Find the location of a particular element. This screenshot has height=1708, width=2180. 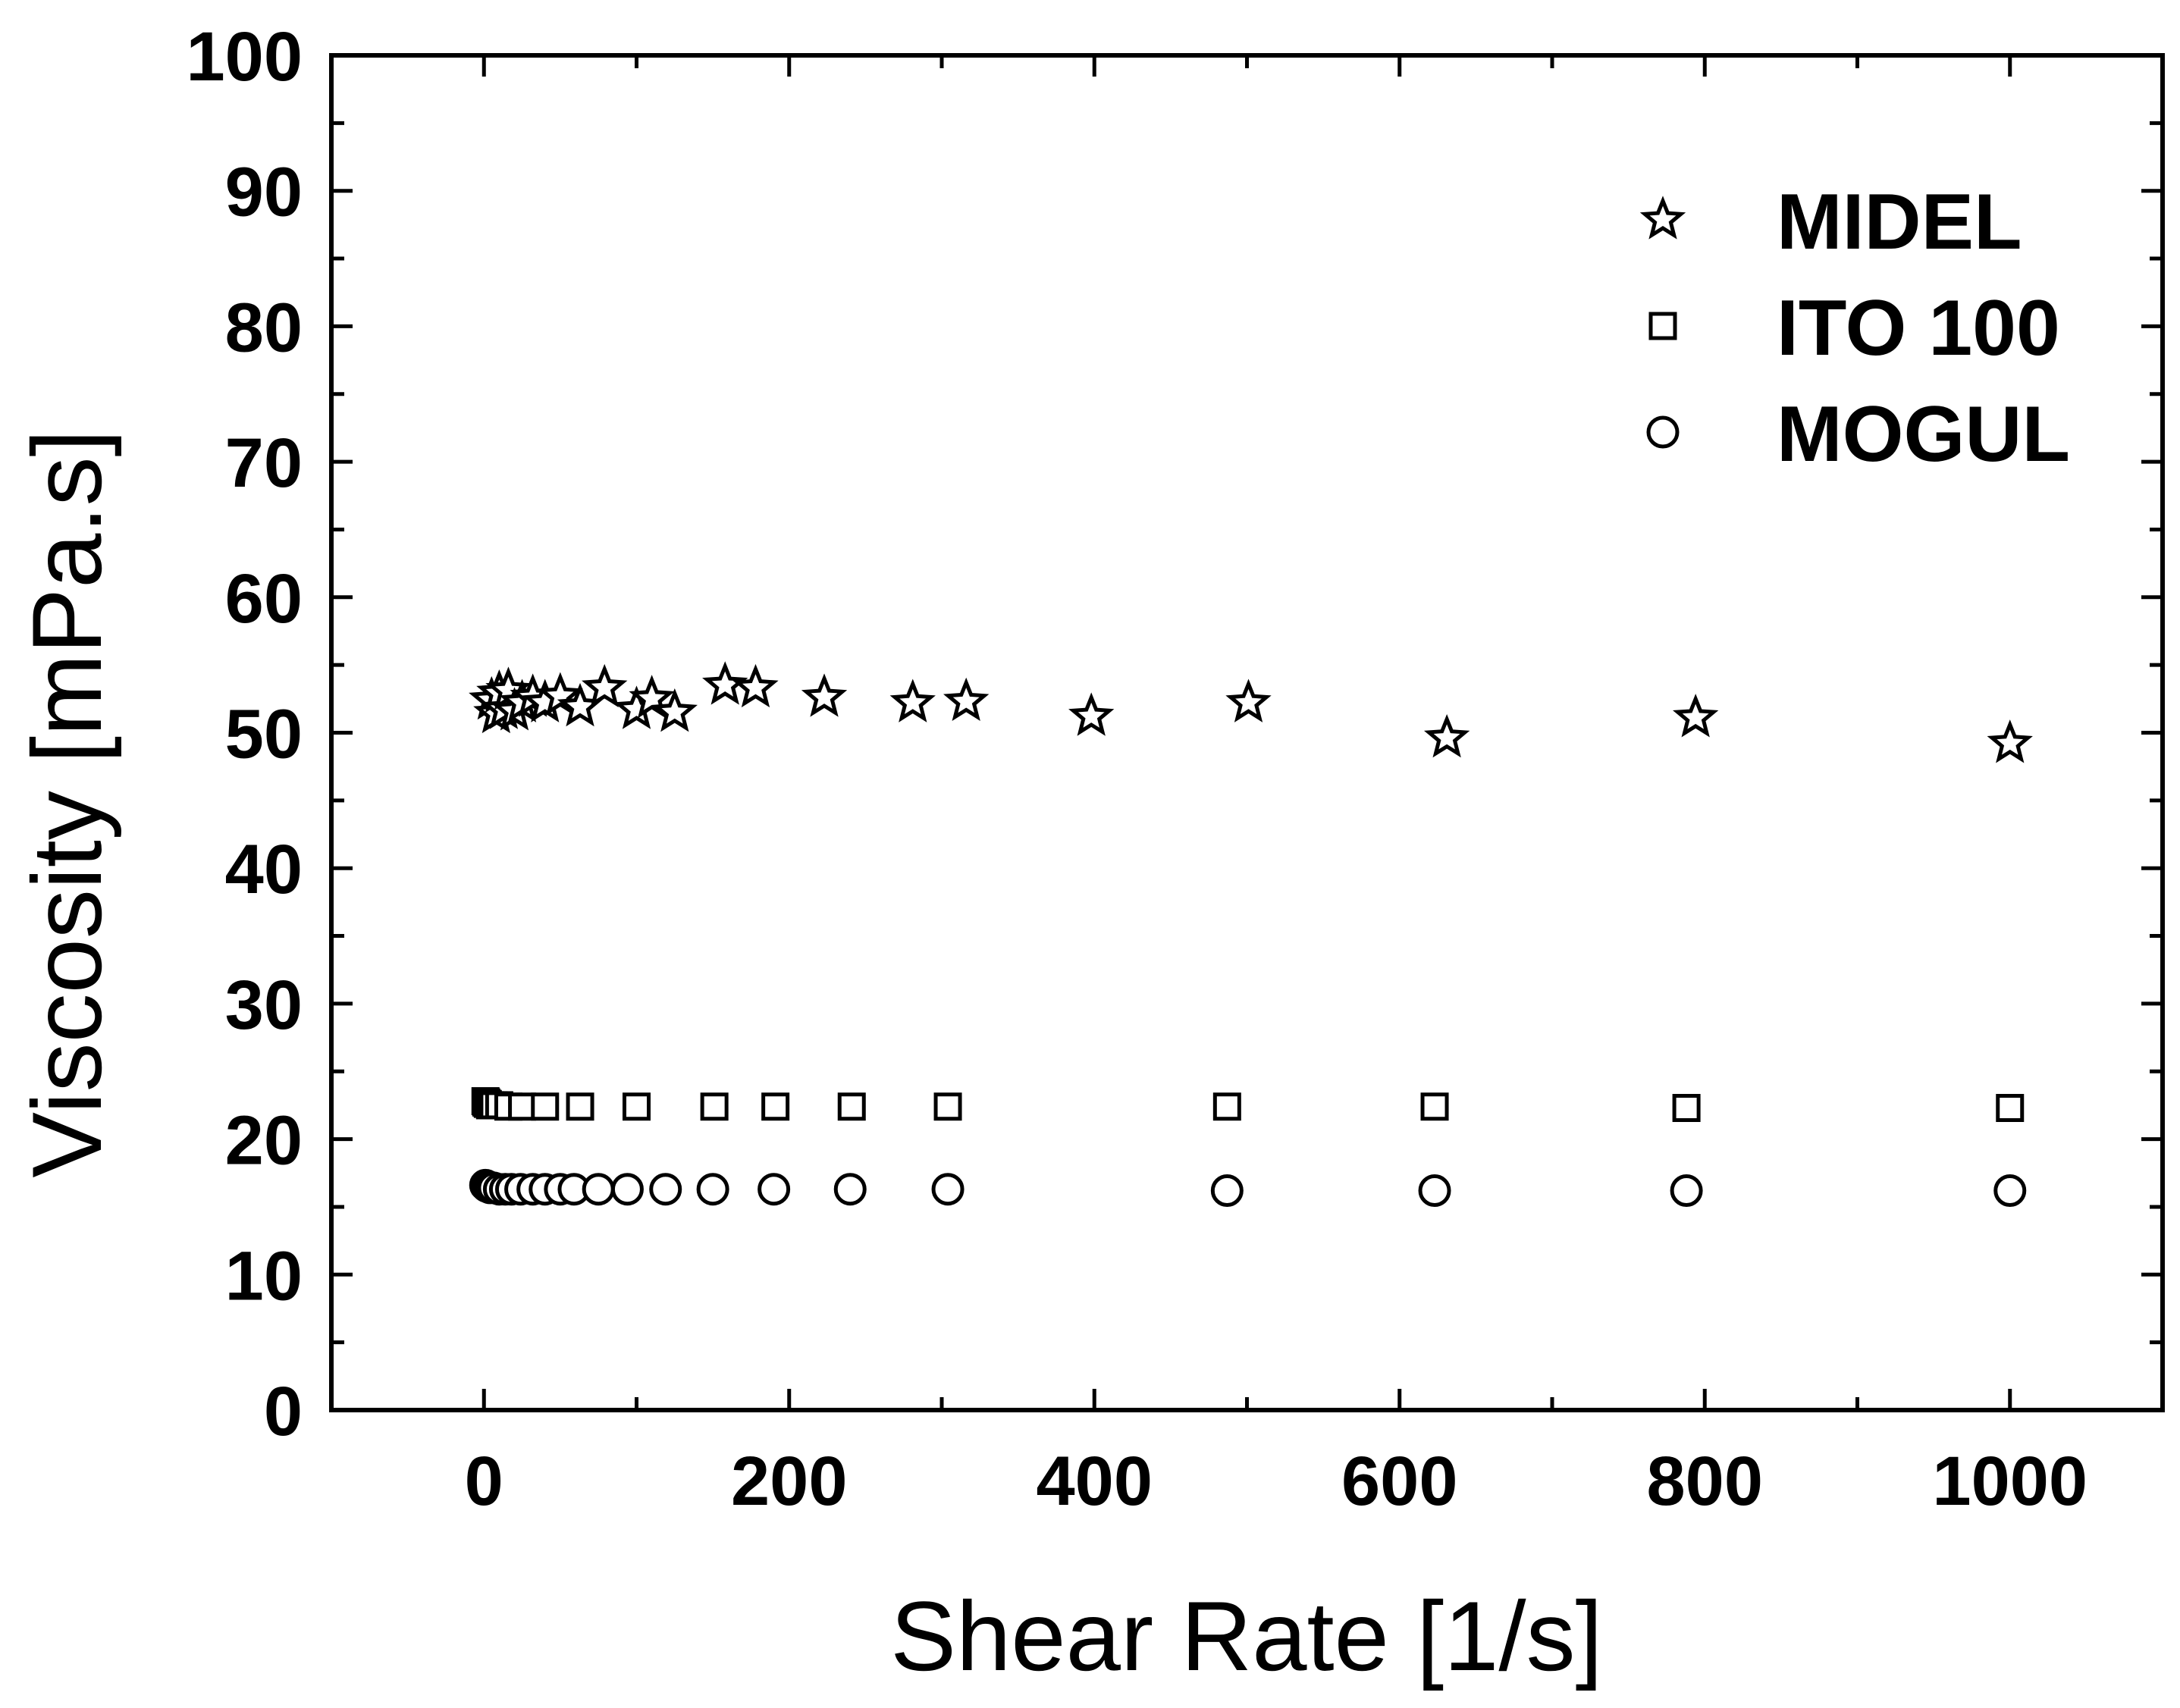

y-tick-label: 30 is located at coordinates (264, 1006).